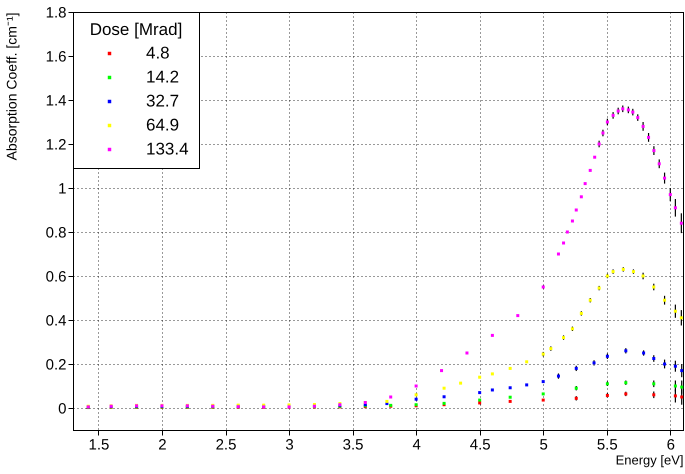 Image resolution: width=685 pixels, height=474 pixels. What do you see at coordinates (163, 101) in the screenshot?
I see `legend-label: 32.7` at bounding box center [163, 101].